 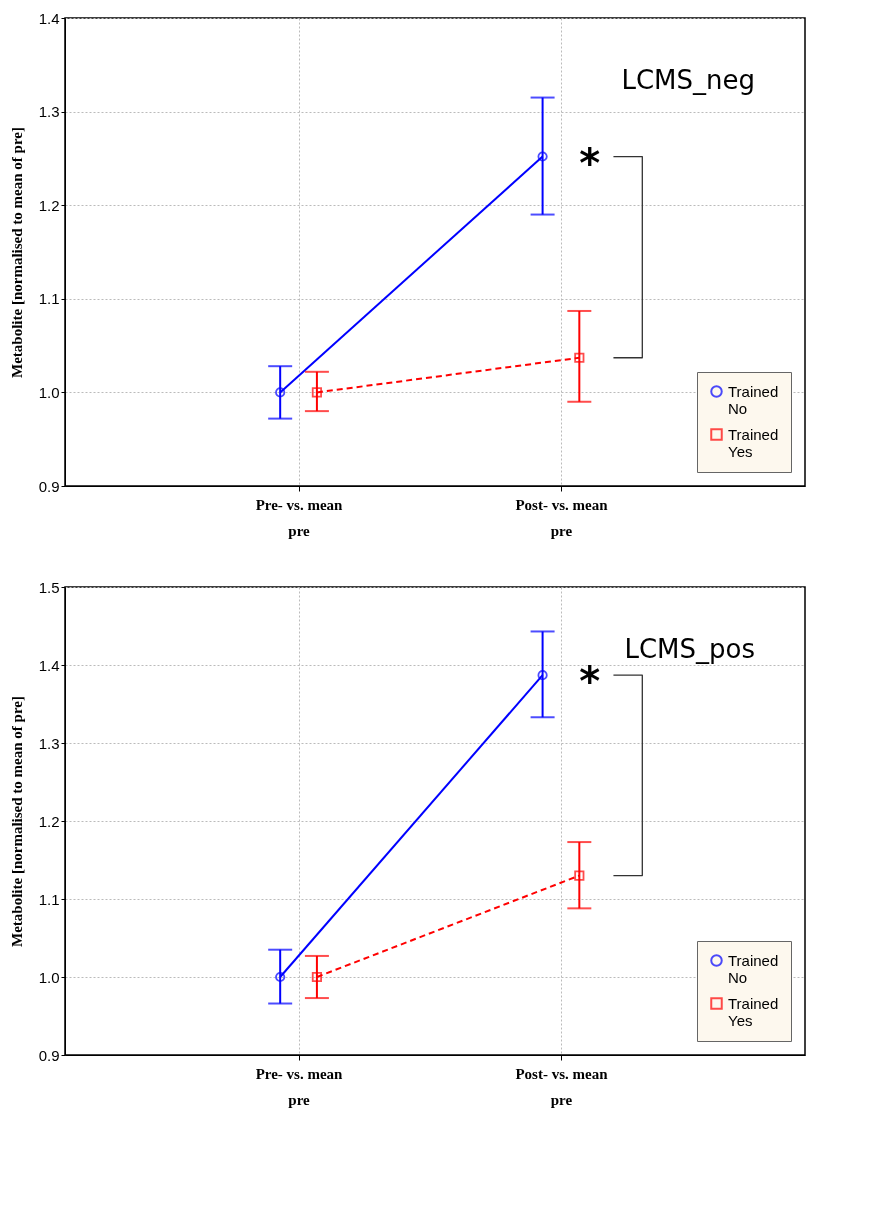 I want to click on y-tick-label: 1.5, so click(x=49, y=587).